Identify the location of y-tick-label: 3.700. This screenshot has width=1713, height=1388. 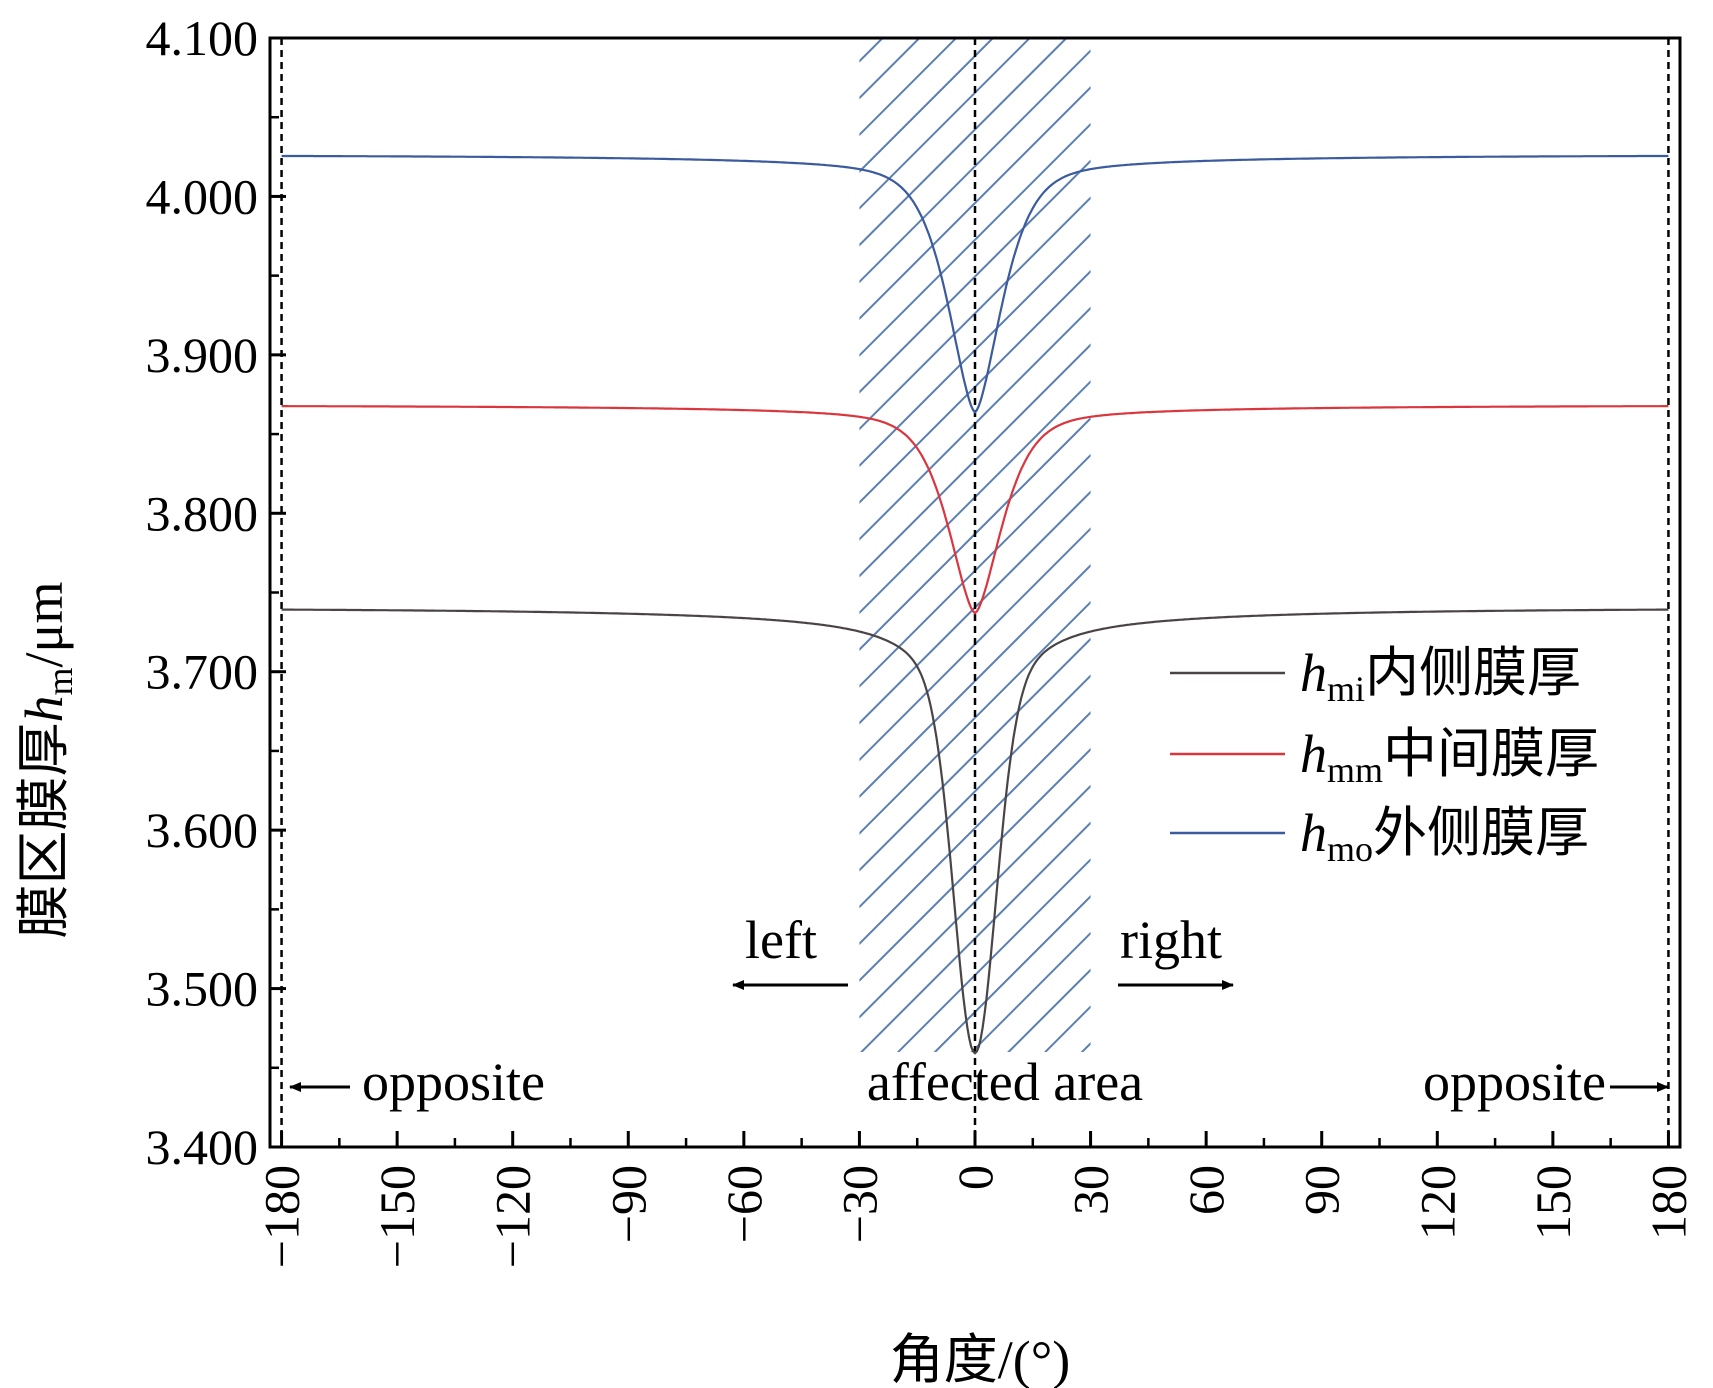
(202, 672).